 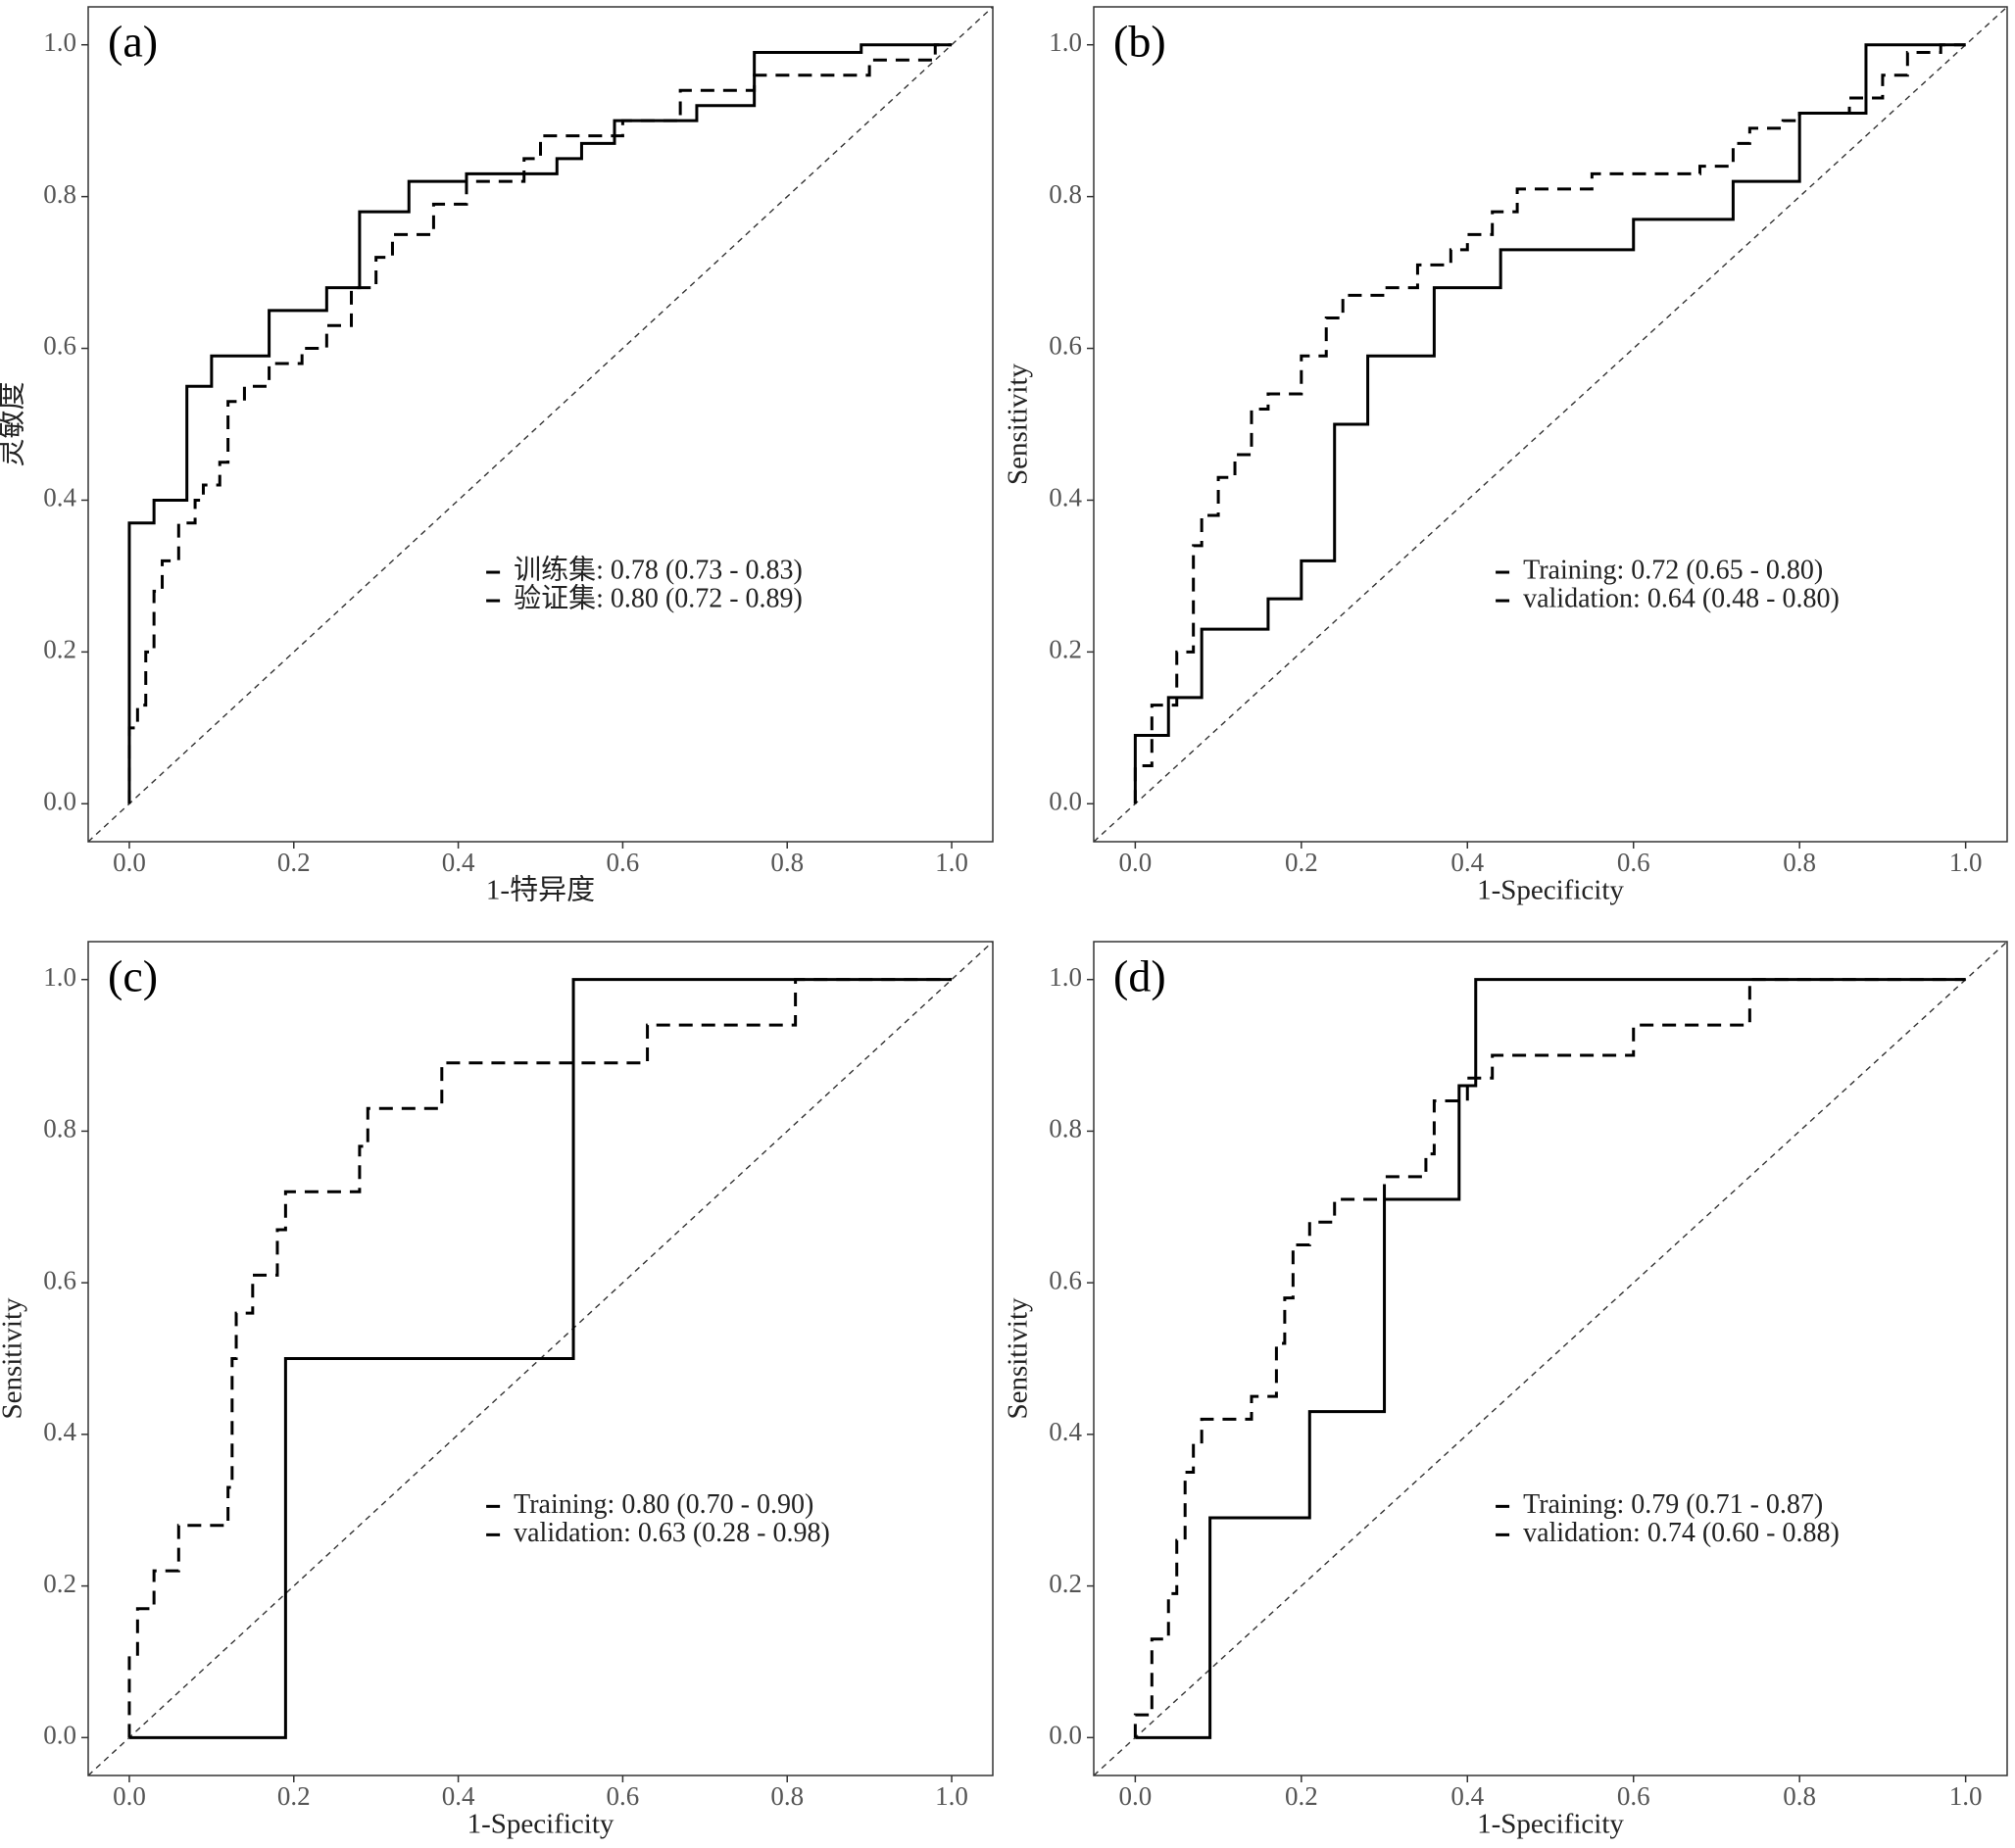 What do you see at coordinates (1673, 1504) in the screenshot?
I see `legend-label: Training: 0.79 (0.71 - 0.87)` at bounding box center [1673, 1504].